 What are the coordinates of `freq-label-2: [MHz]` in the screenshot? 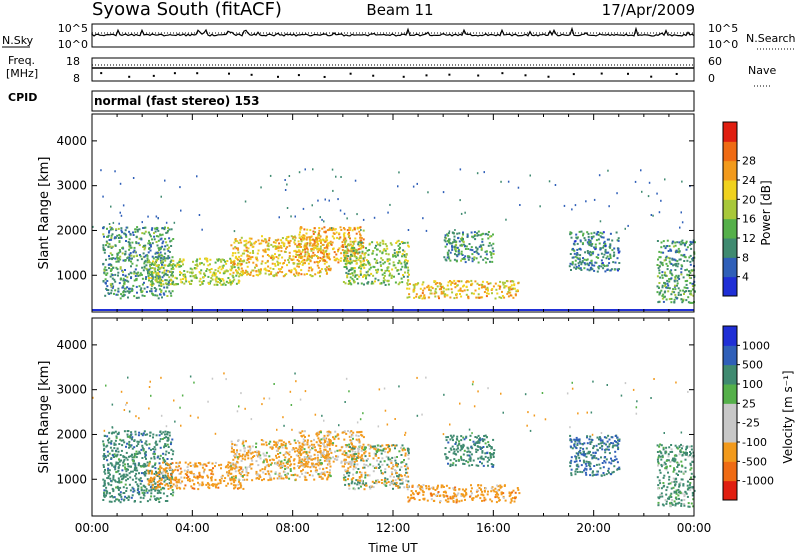 It's located at (22, 73).